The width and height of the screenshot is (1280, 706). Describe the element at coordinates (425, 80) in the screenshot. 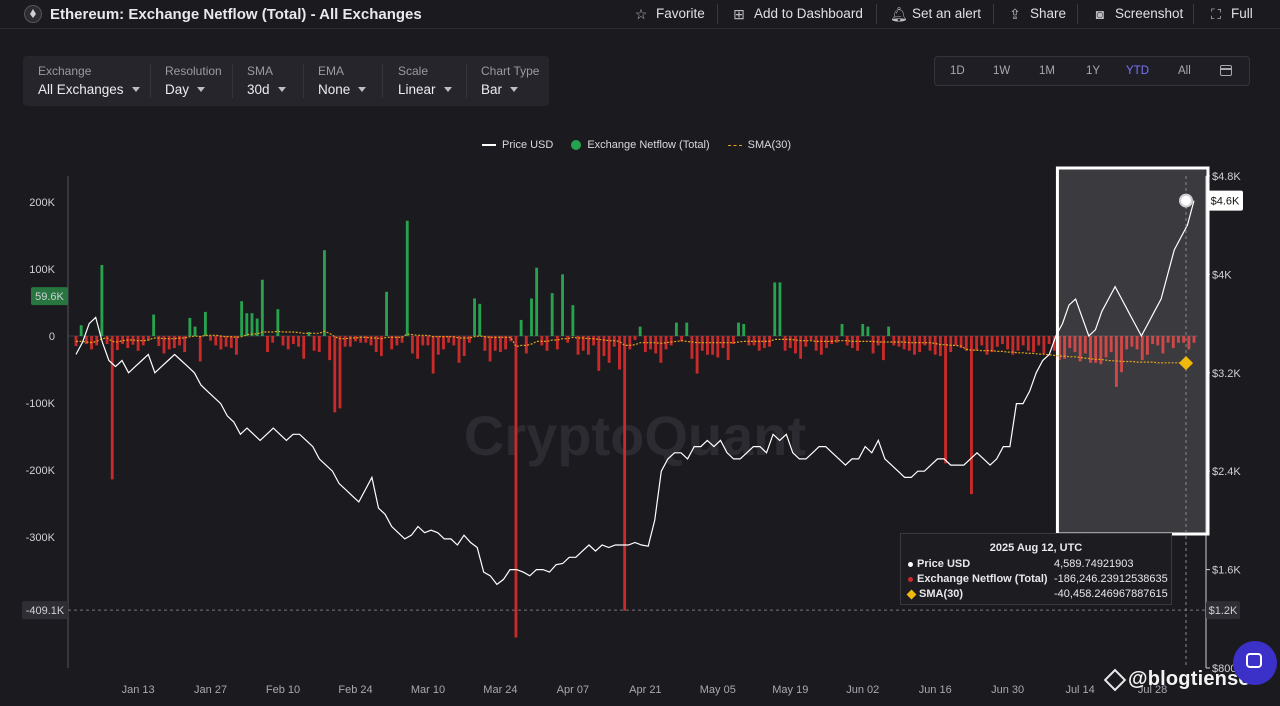

I see `scale-select: Scale Linear` at that location.